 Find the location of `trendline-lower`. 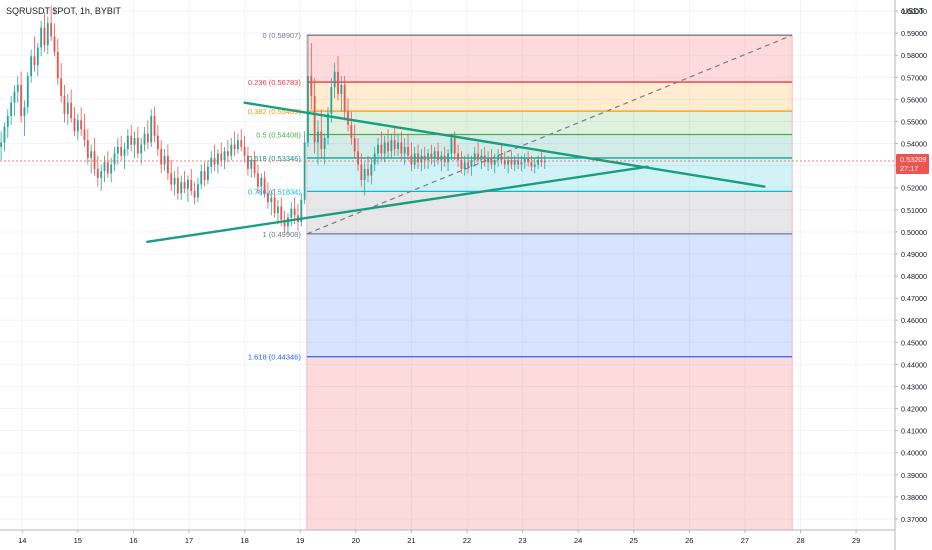

trendline-lower is located at coordinates (397, 204).